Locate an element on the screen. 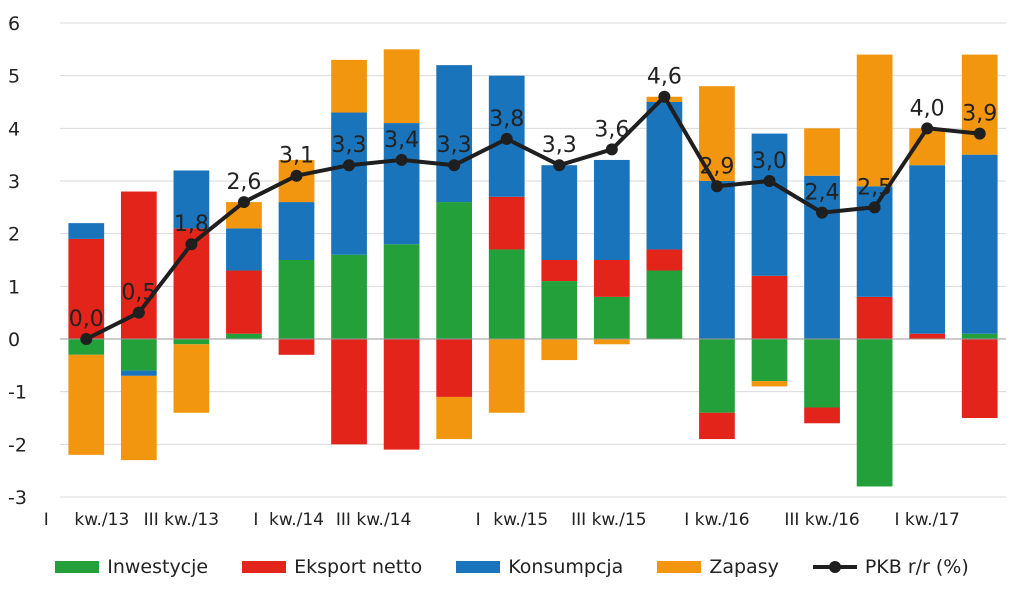 This screenshot has width=1024, height=604. pkb-data-label: 2,6 is located at coordinates (243, 182).